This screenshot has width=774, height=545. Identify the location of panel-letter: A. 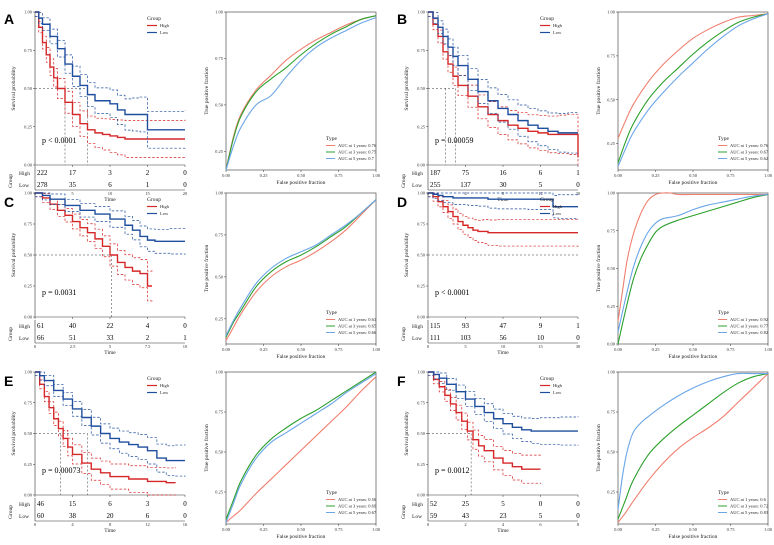
(9, 19).